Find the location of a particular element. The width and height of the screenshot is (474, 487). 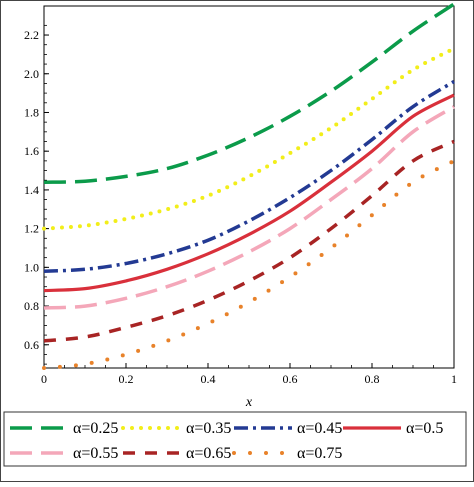

y-tick-label: 2.0 is located at coordinates (31, 74).